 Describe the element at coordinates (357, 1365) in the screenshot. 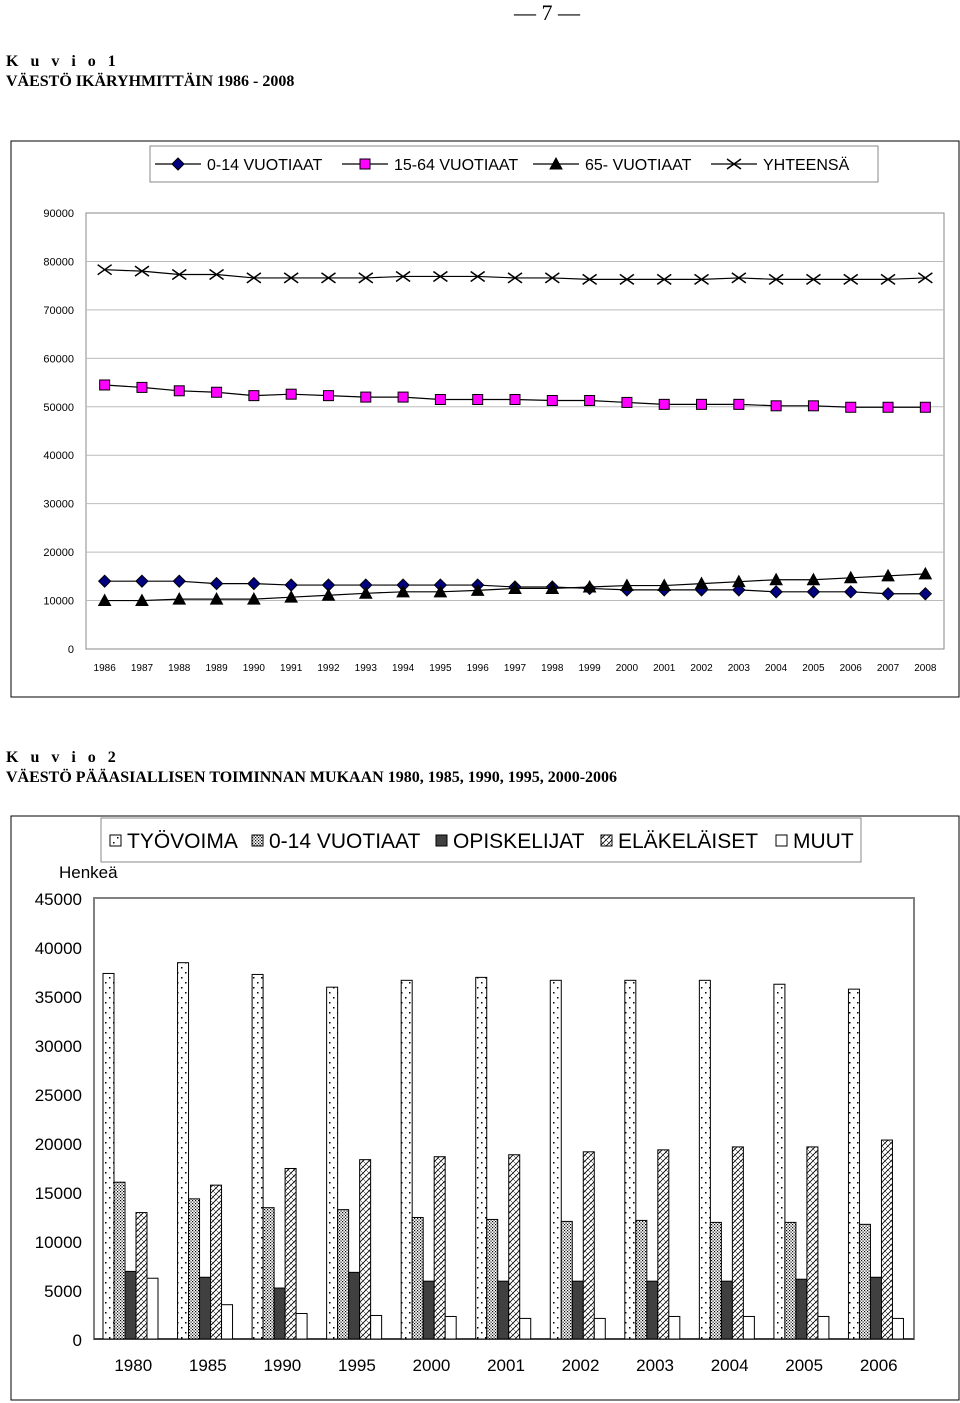

I see `chart2-x-tick-label: 1995` at that location.